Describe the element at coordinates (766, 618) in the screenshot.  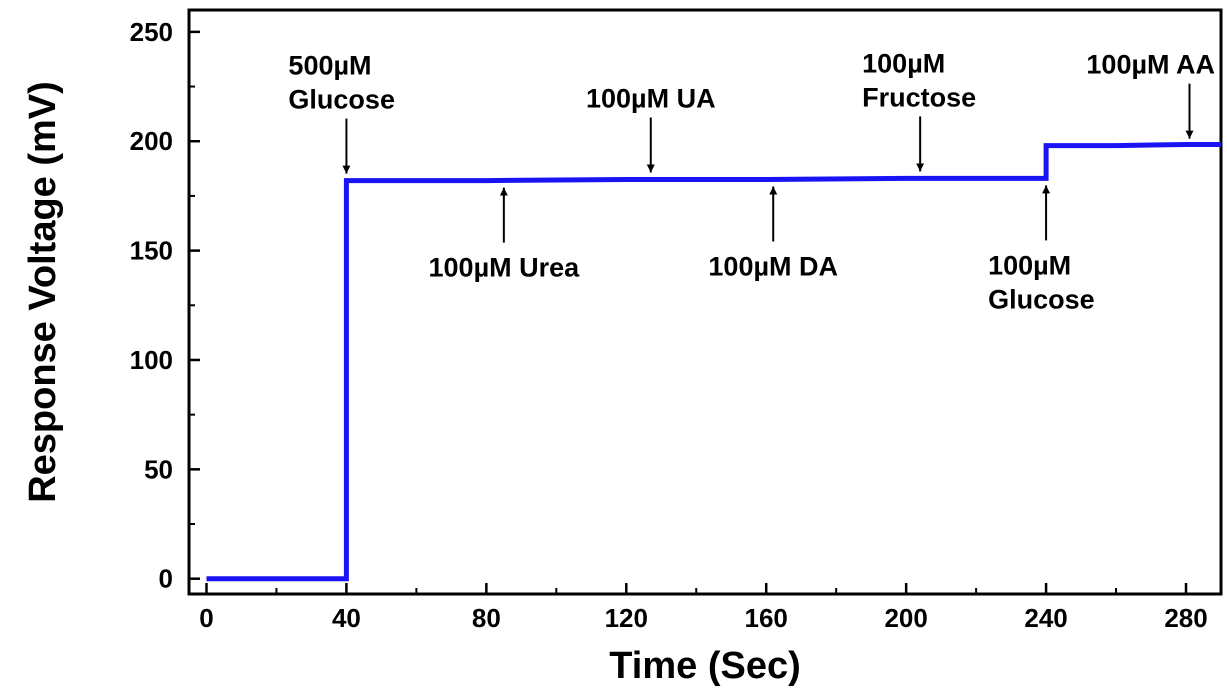
I see `x-tick-label: 160` at that location.